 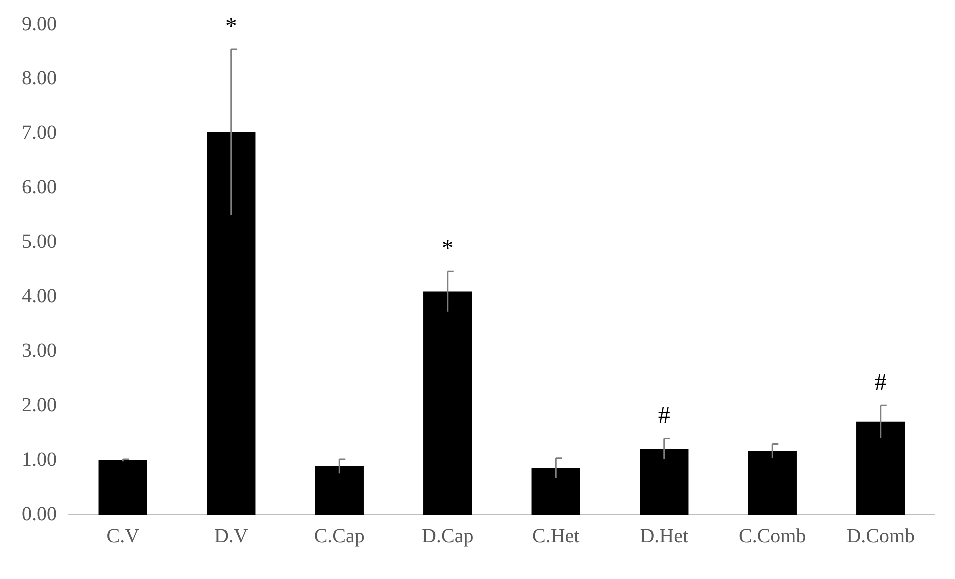 What do you see at coordinates (448, 536) in the screenshot?
I see `x-tick-label: D.Cap` at bounding box center [448, 536].